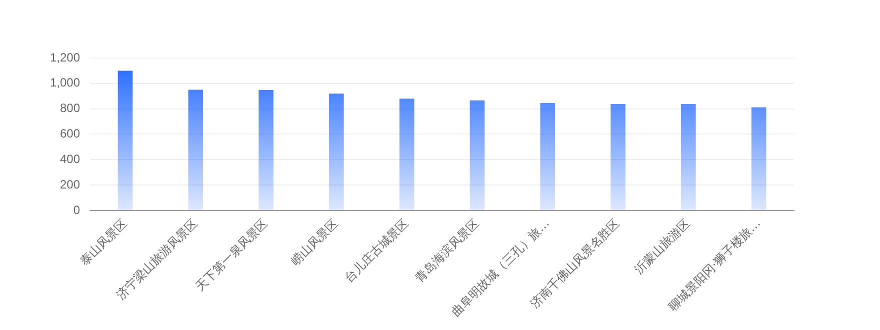 The width and height of the screenshot is (880, 330). Describe the element at coordinates (70, 159) in the screenshot. I see `y-tick-label: 400` at that location.